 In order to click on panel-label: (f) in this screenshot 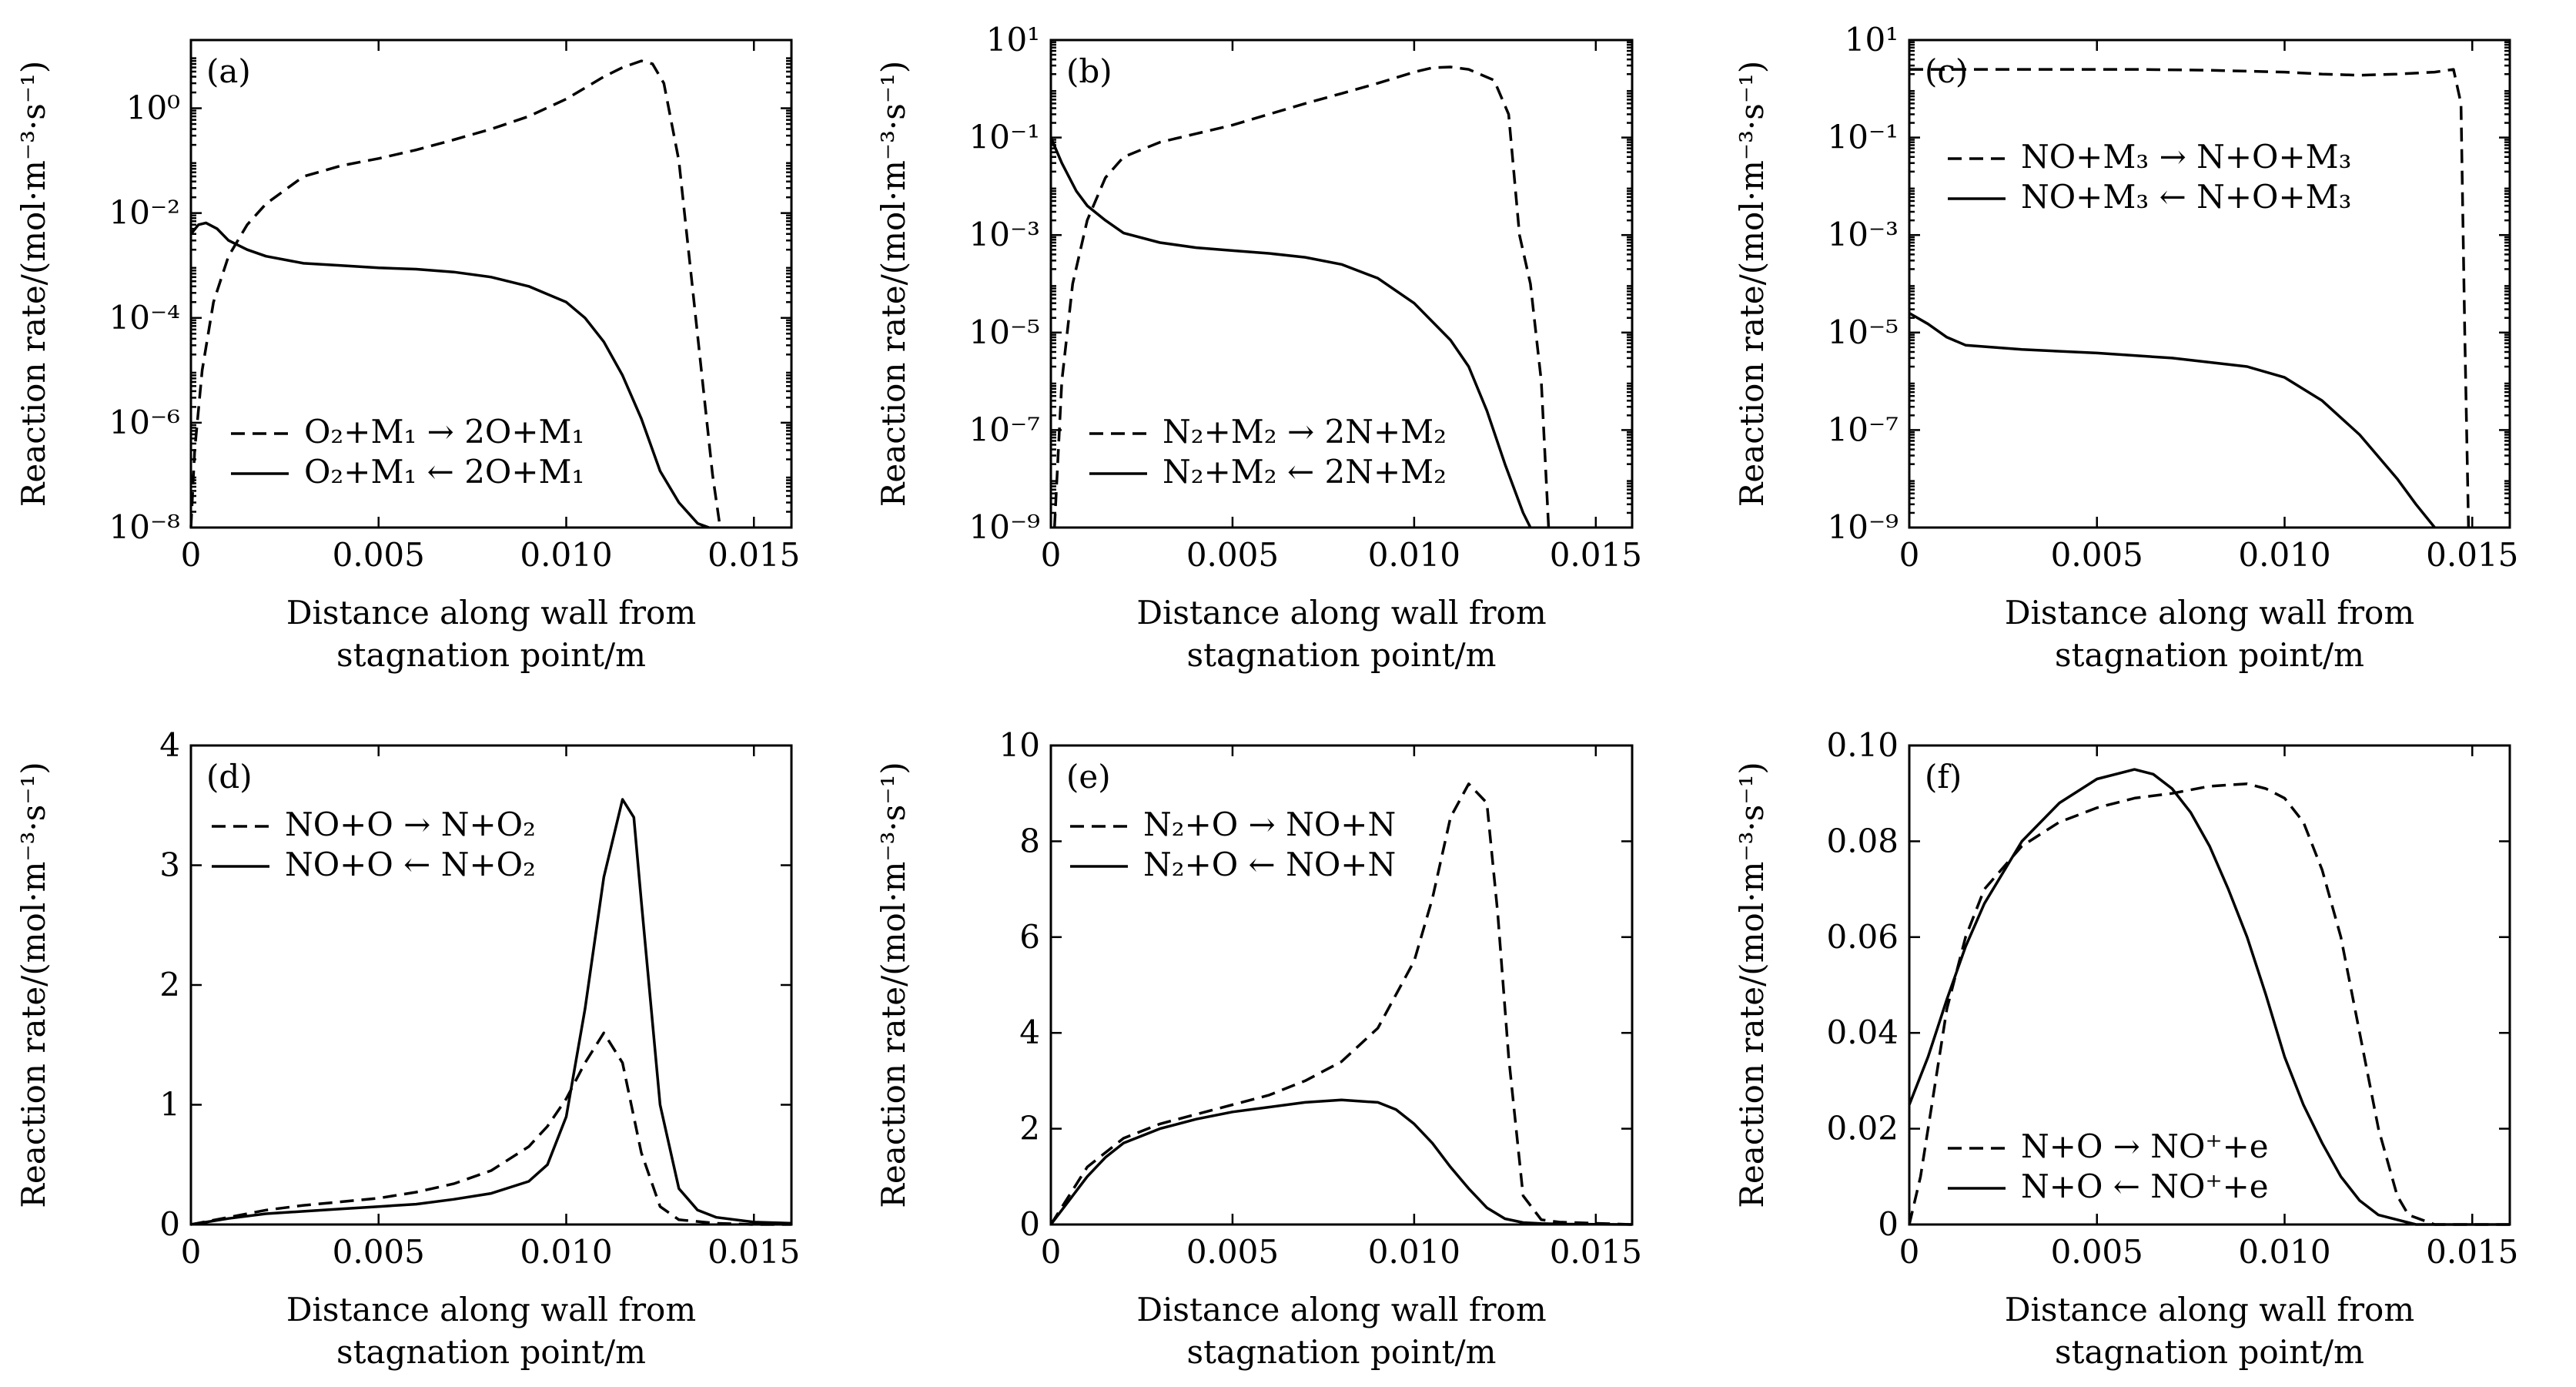, I will do `click(1943, 777)`.